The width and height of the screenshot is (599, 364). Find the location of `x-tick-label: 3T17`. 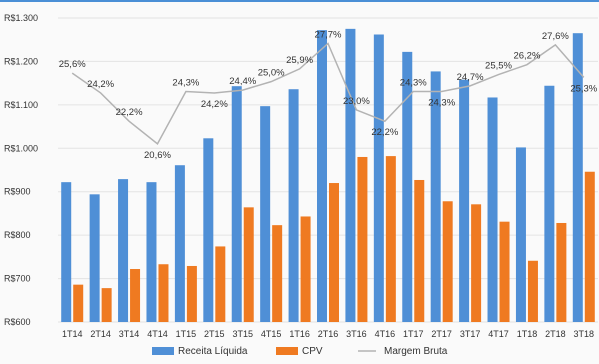

x-tick-label: 3T17 is located at coordinates (470, 334).